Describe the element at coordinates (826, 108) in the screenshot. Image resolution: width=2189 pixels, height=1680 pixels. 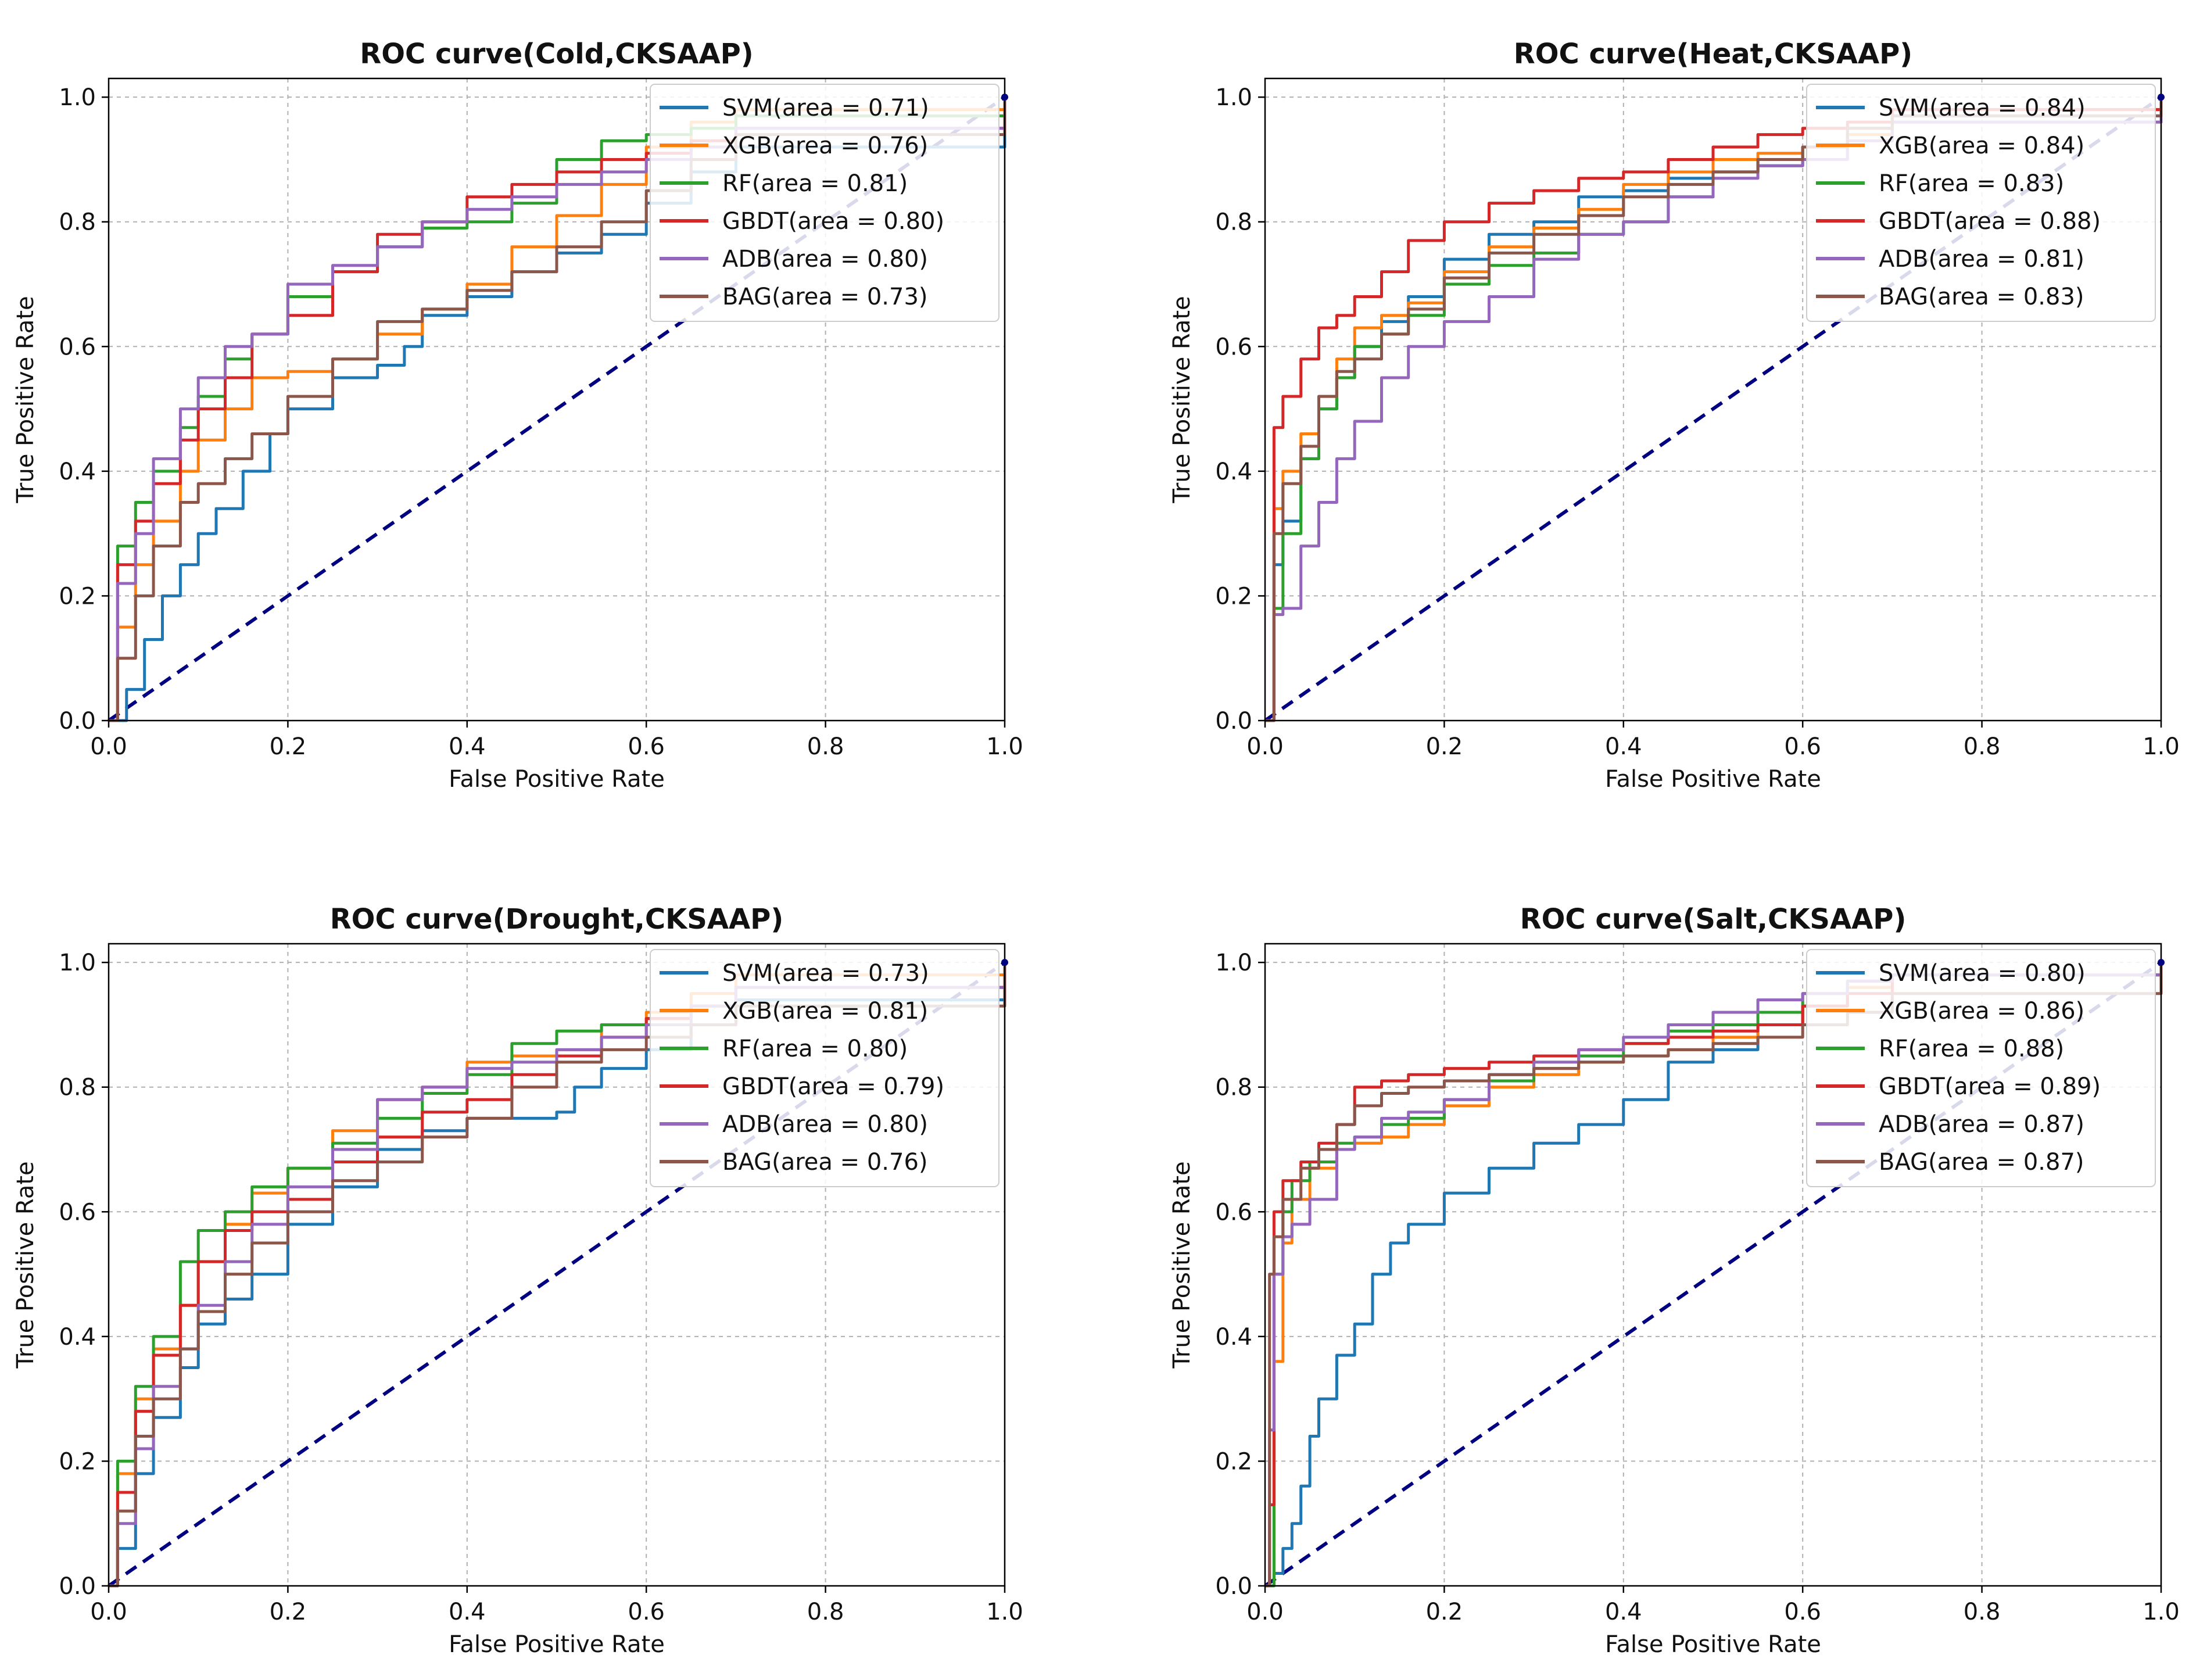
I see `legend-entry-svm: SVM(area = 0.71)` at that location.